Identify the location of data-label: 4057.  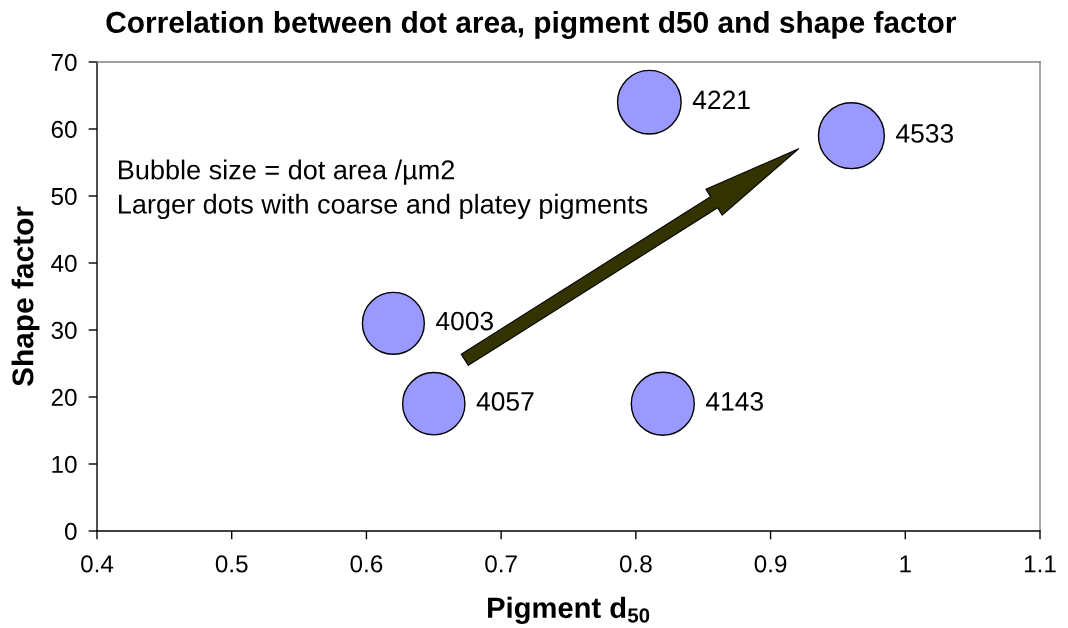
(505, 401).